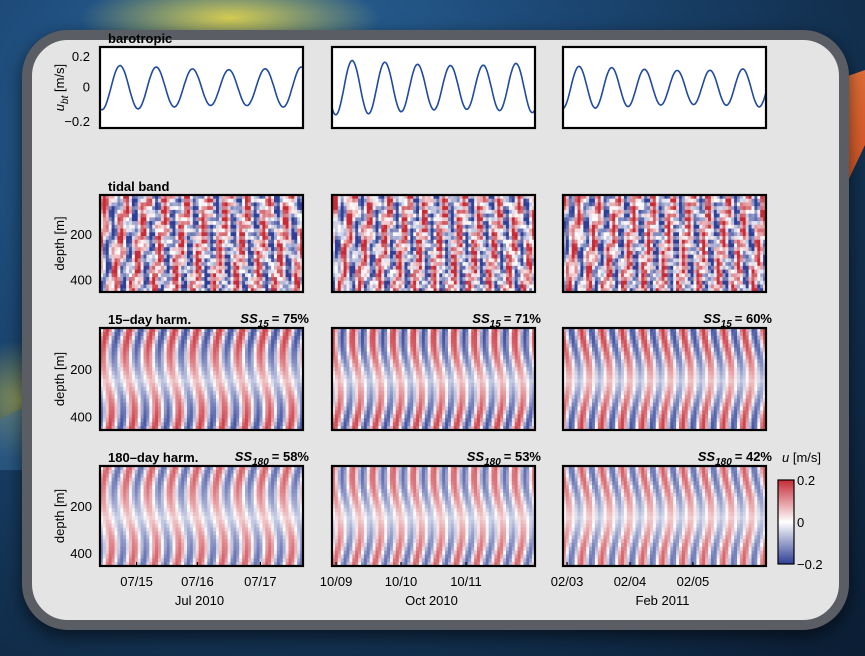 The width and height of the screenshot is (865, 656). What do you see at coordinates (149, 319) in the screenshot?
I see `row-title-2: 15–day harm.` at bounding box center [149, 319].